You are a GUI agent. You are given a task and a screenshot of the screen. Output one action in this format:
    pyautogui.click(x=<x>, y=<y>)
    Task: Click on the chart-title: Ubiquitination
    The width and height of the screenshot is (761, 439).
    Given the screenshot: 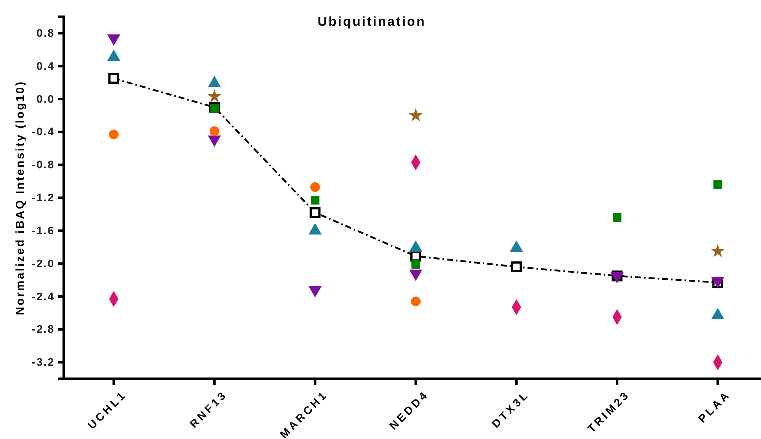 What is the action you would take?
    pyautogui.click(x=372, y=21)
    